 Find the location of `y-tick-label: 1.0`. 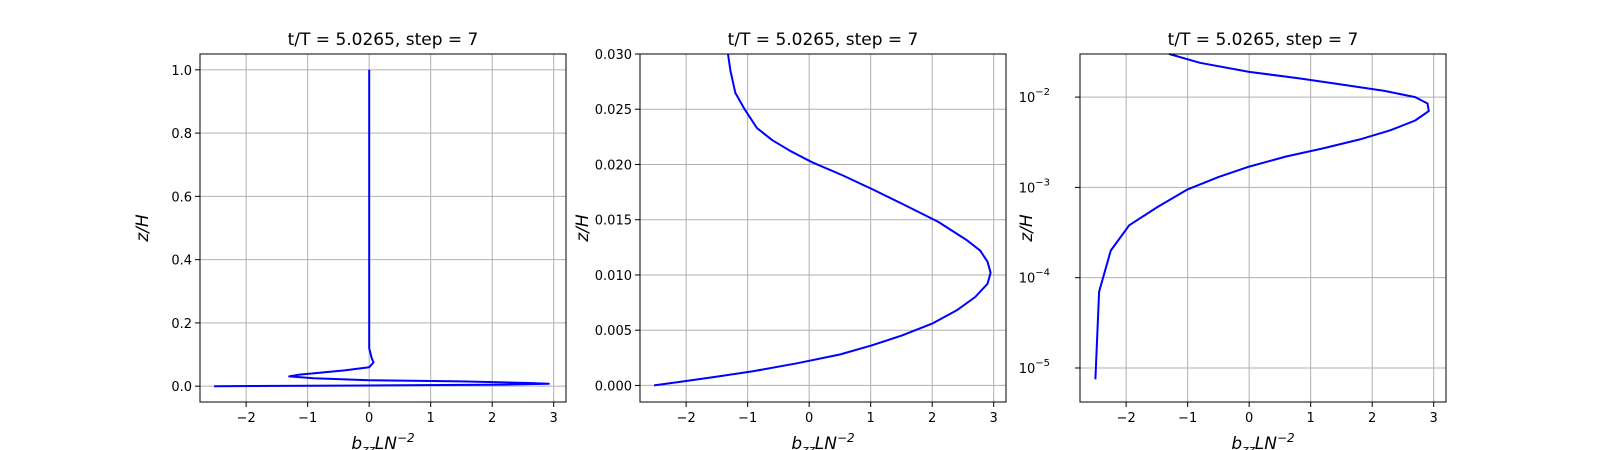

y-tick-label: 1.0 is located at coordinates (181, 71).